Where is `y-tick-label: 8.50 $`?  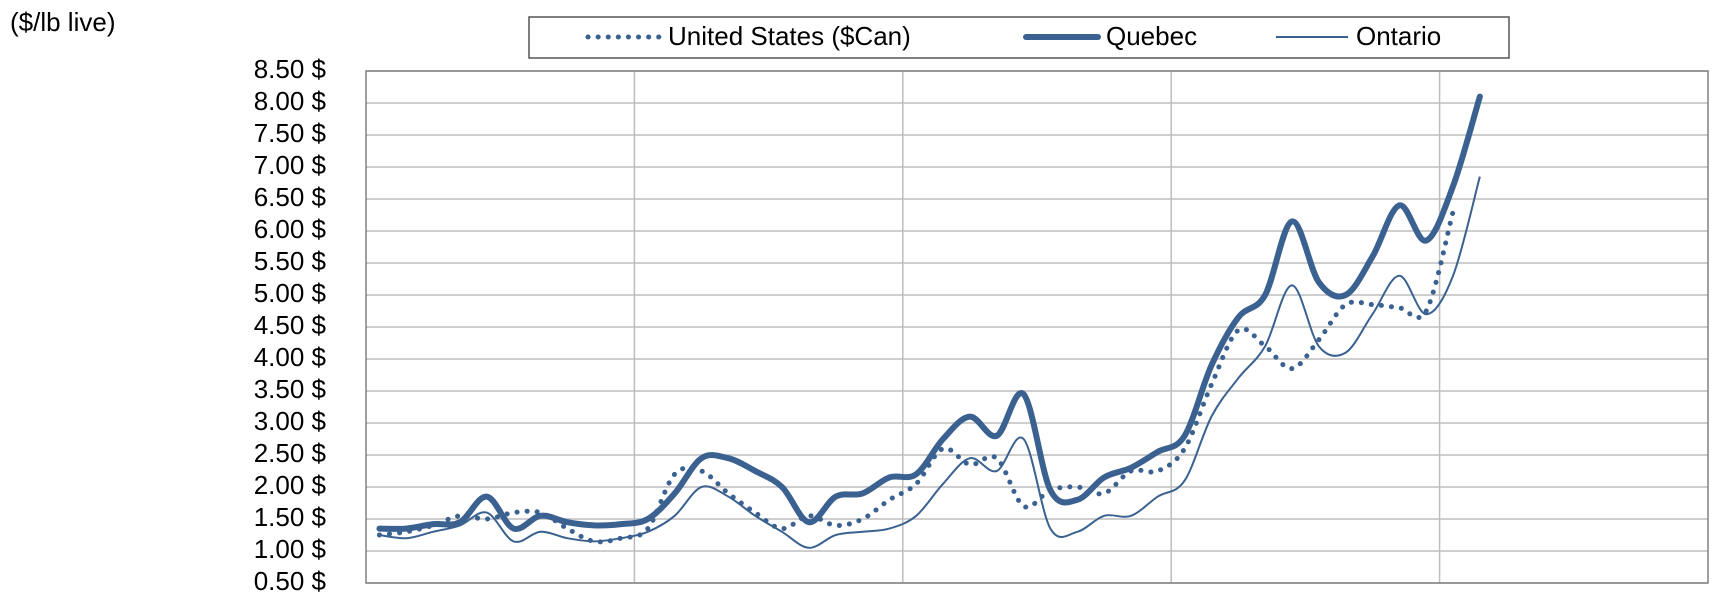
y-tick-label: 8.50 $ is located at coordinates (290, 69).